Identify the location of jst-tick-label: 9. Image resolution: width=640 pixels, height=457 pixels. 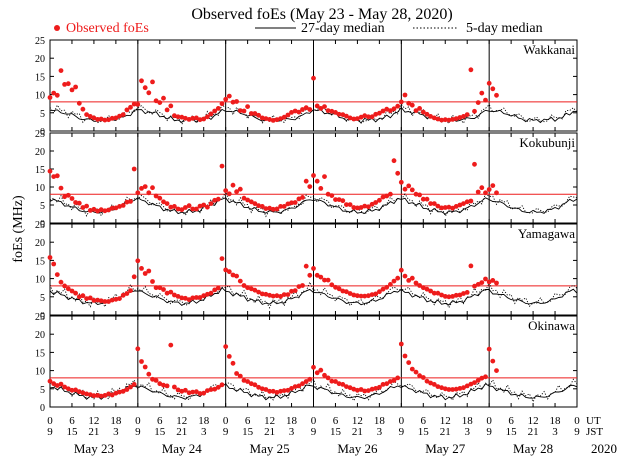
(138, 432).